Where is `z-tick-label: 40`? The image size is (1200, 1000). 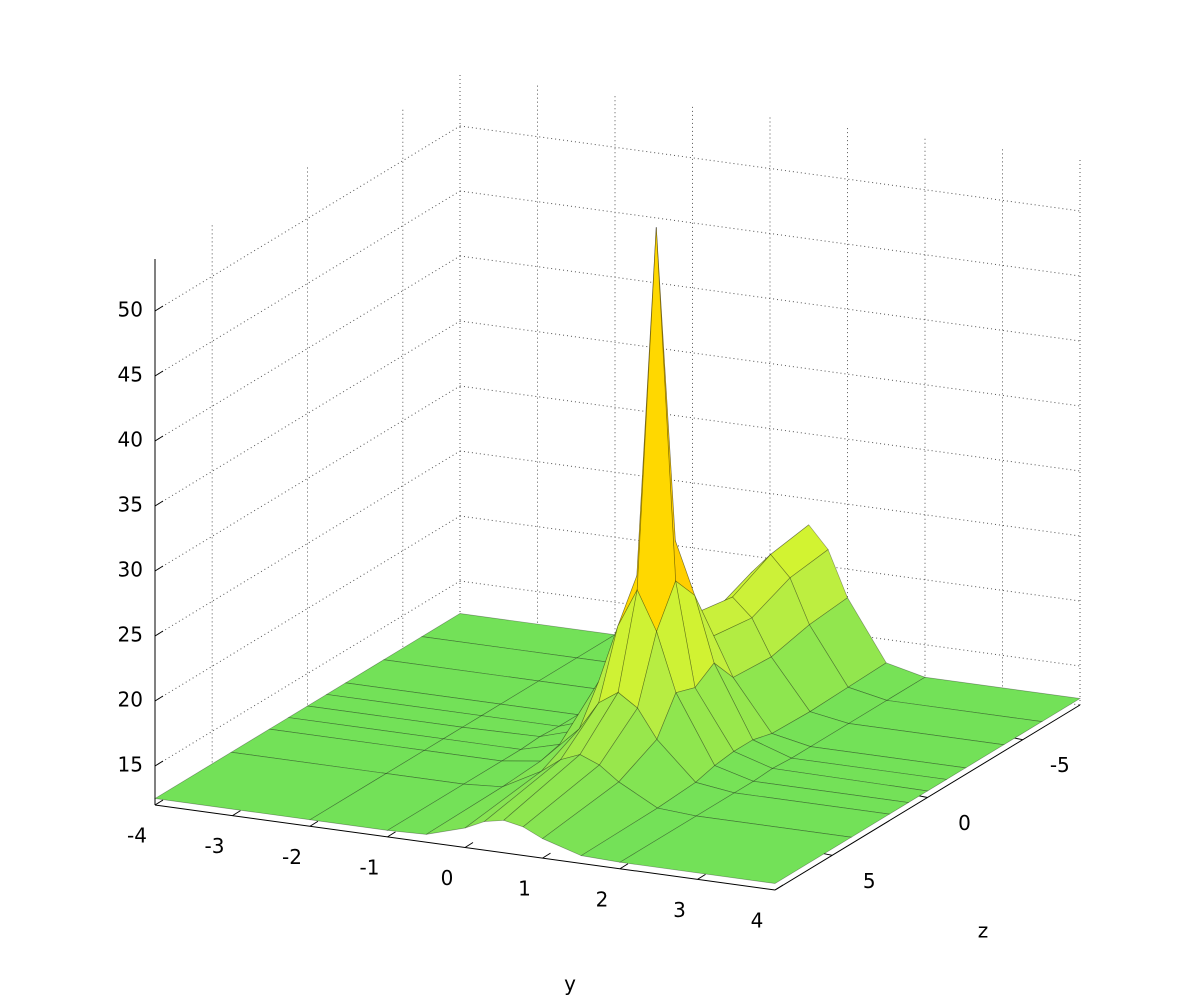 z-tick-label: 40 is located at coordinates (130, 440).